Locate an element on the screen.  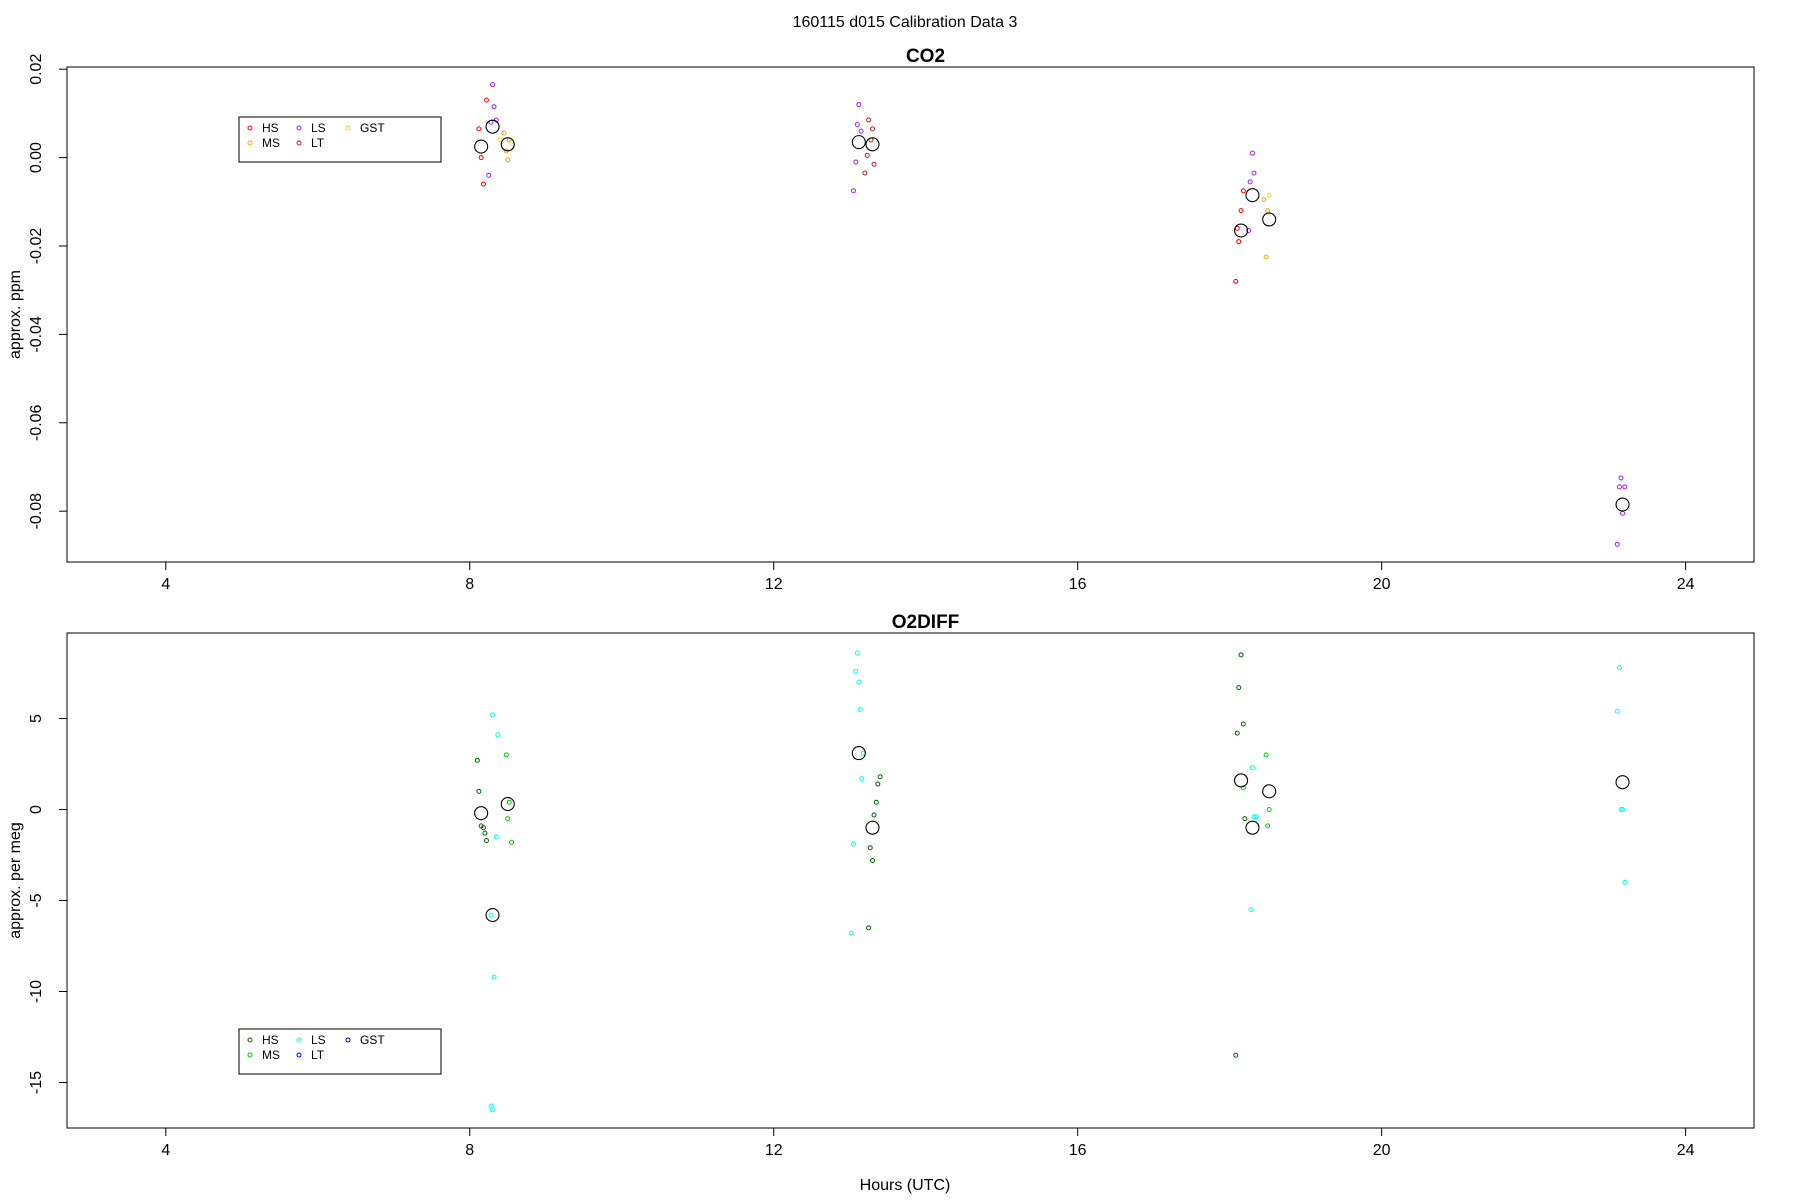
o2diff-x-tick-label: 12 is located at coordinates (774, 1150).